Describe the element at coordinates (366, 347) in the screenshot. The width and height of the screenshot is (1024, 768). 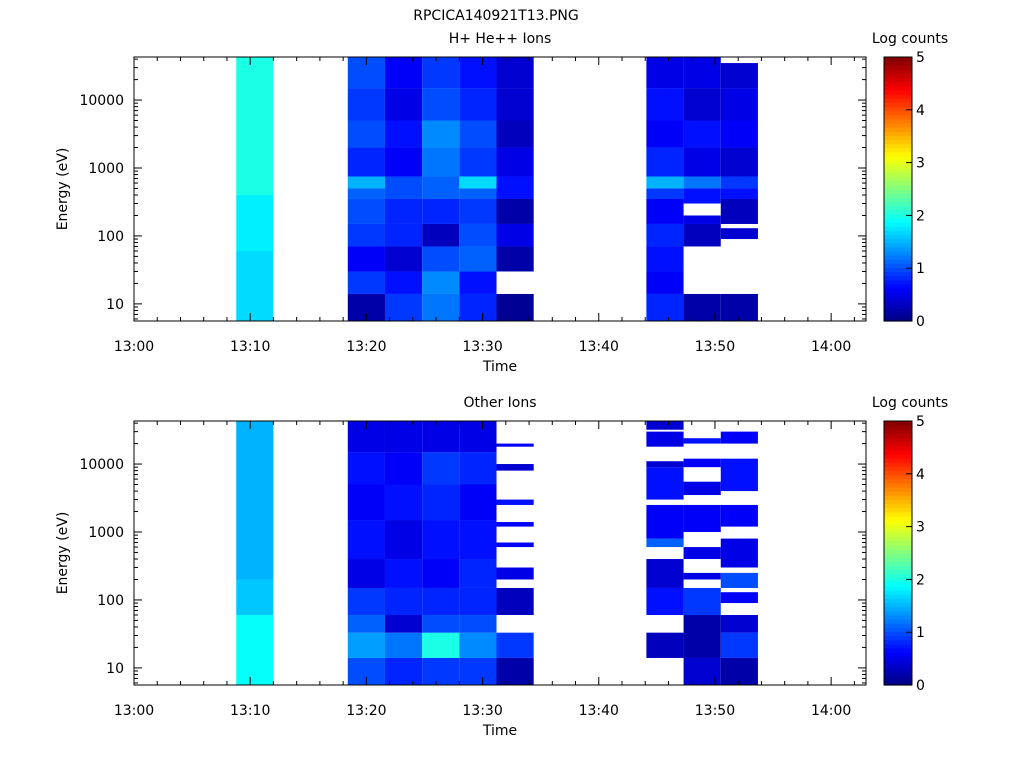
I see `x-tick-label: 13:20` at that location.